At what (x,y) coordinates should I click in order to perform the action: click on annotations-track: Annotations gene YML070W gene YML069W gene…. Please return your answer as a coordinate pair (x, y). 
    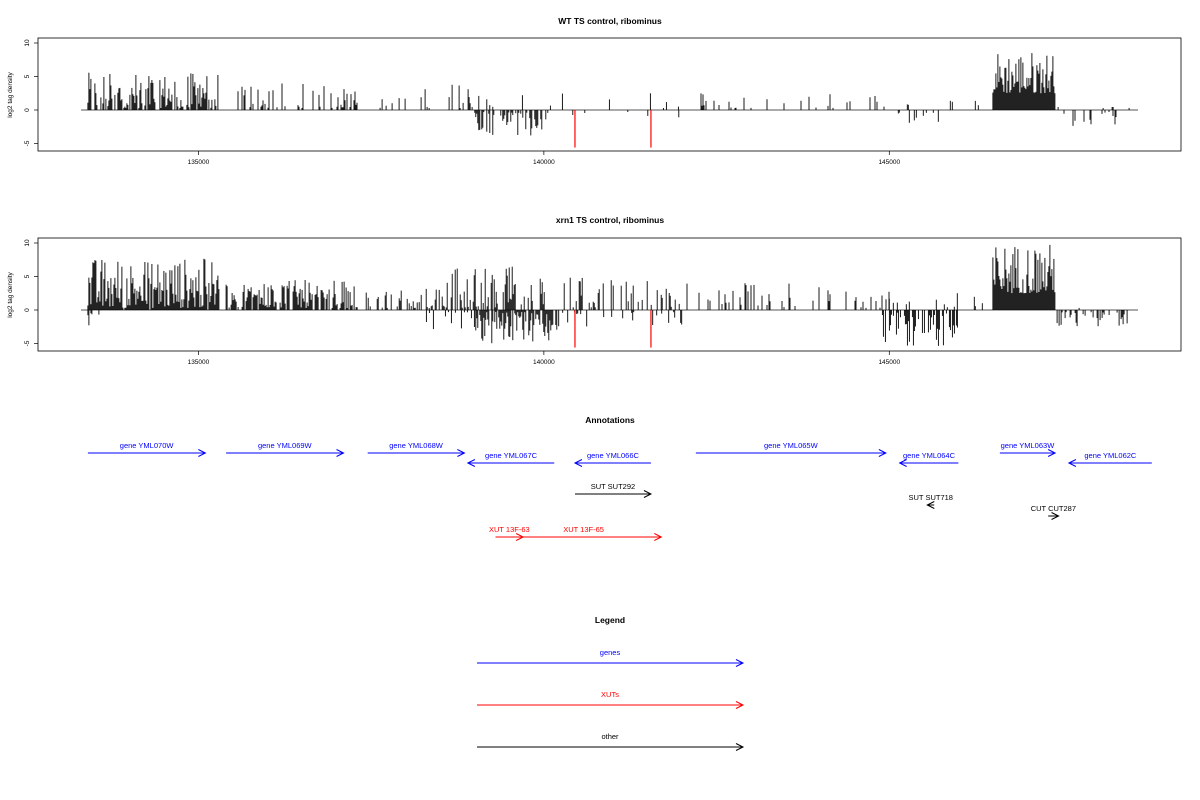
    Looking at the image, I should click on (619, 478).